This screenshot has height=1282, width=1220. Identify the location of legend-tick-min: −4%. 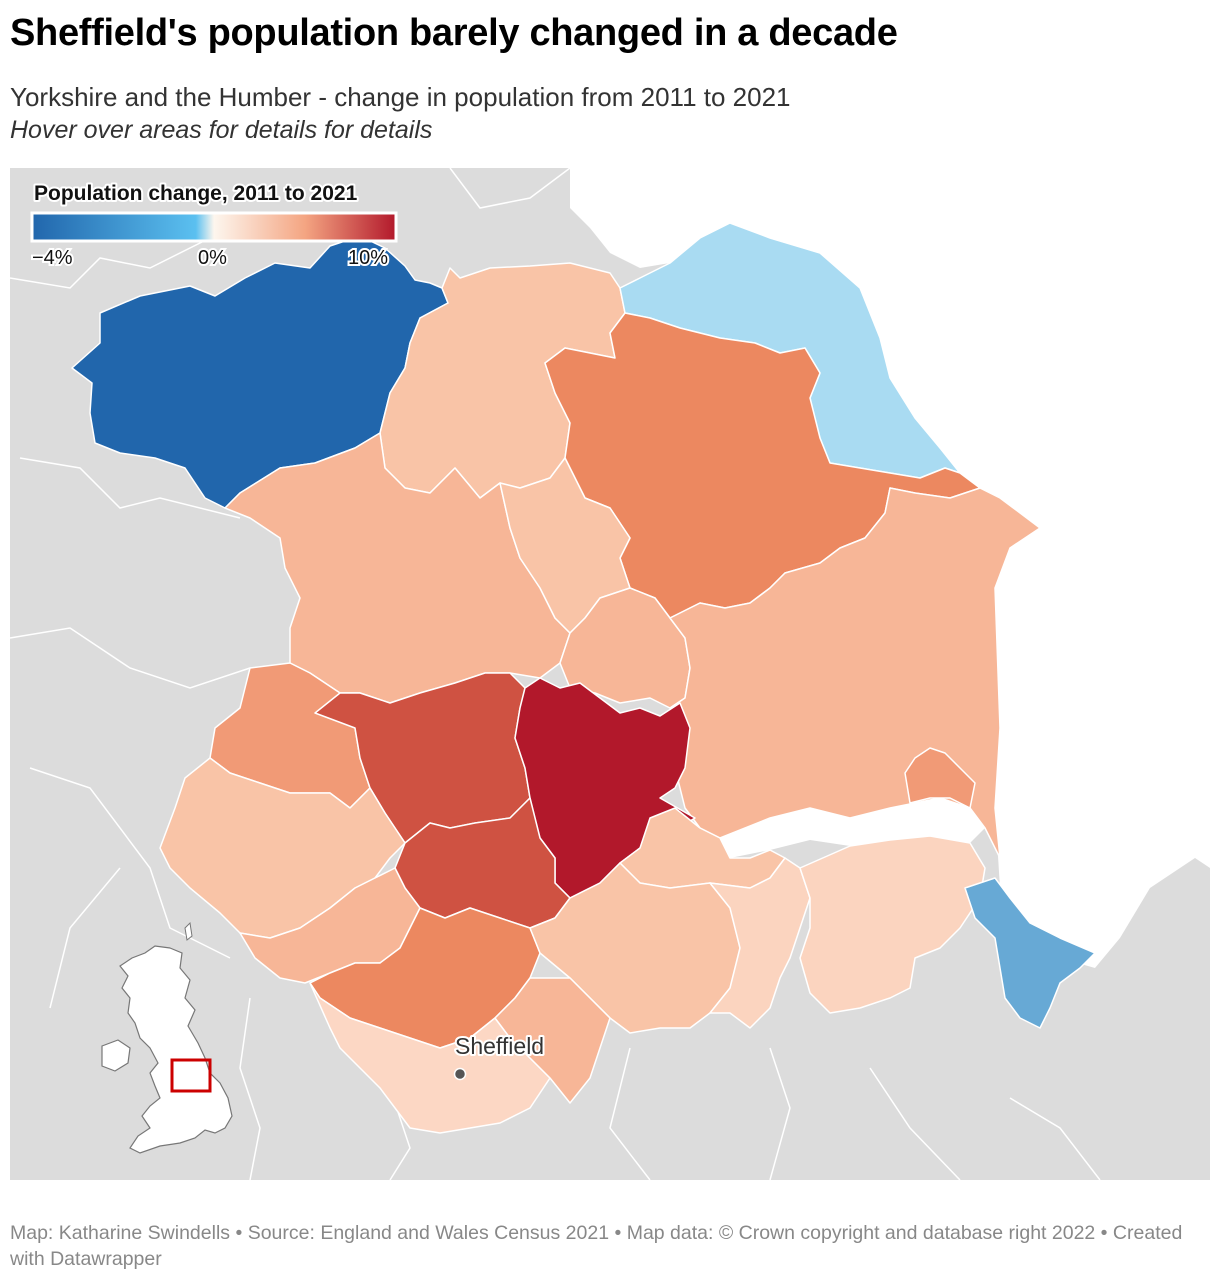
(52, 258).